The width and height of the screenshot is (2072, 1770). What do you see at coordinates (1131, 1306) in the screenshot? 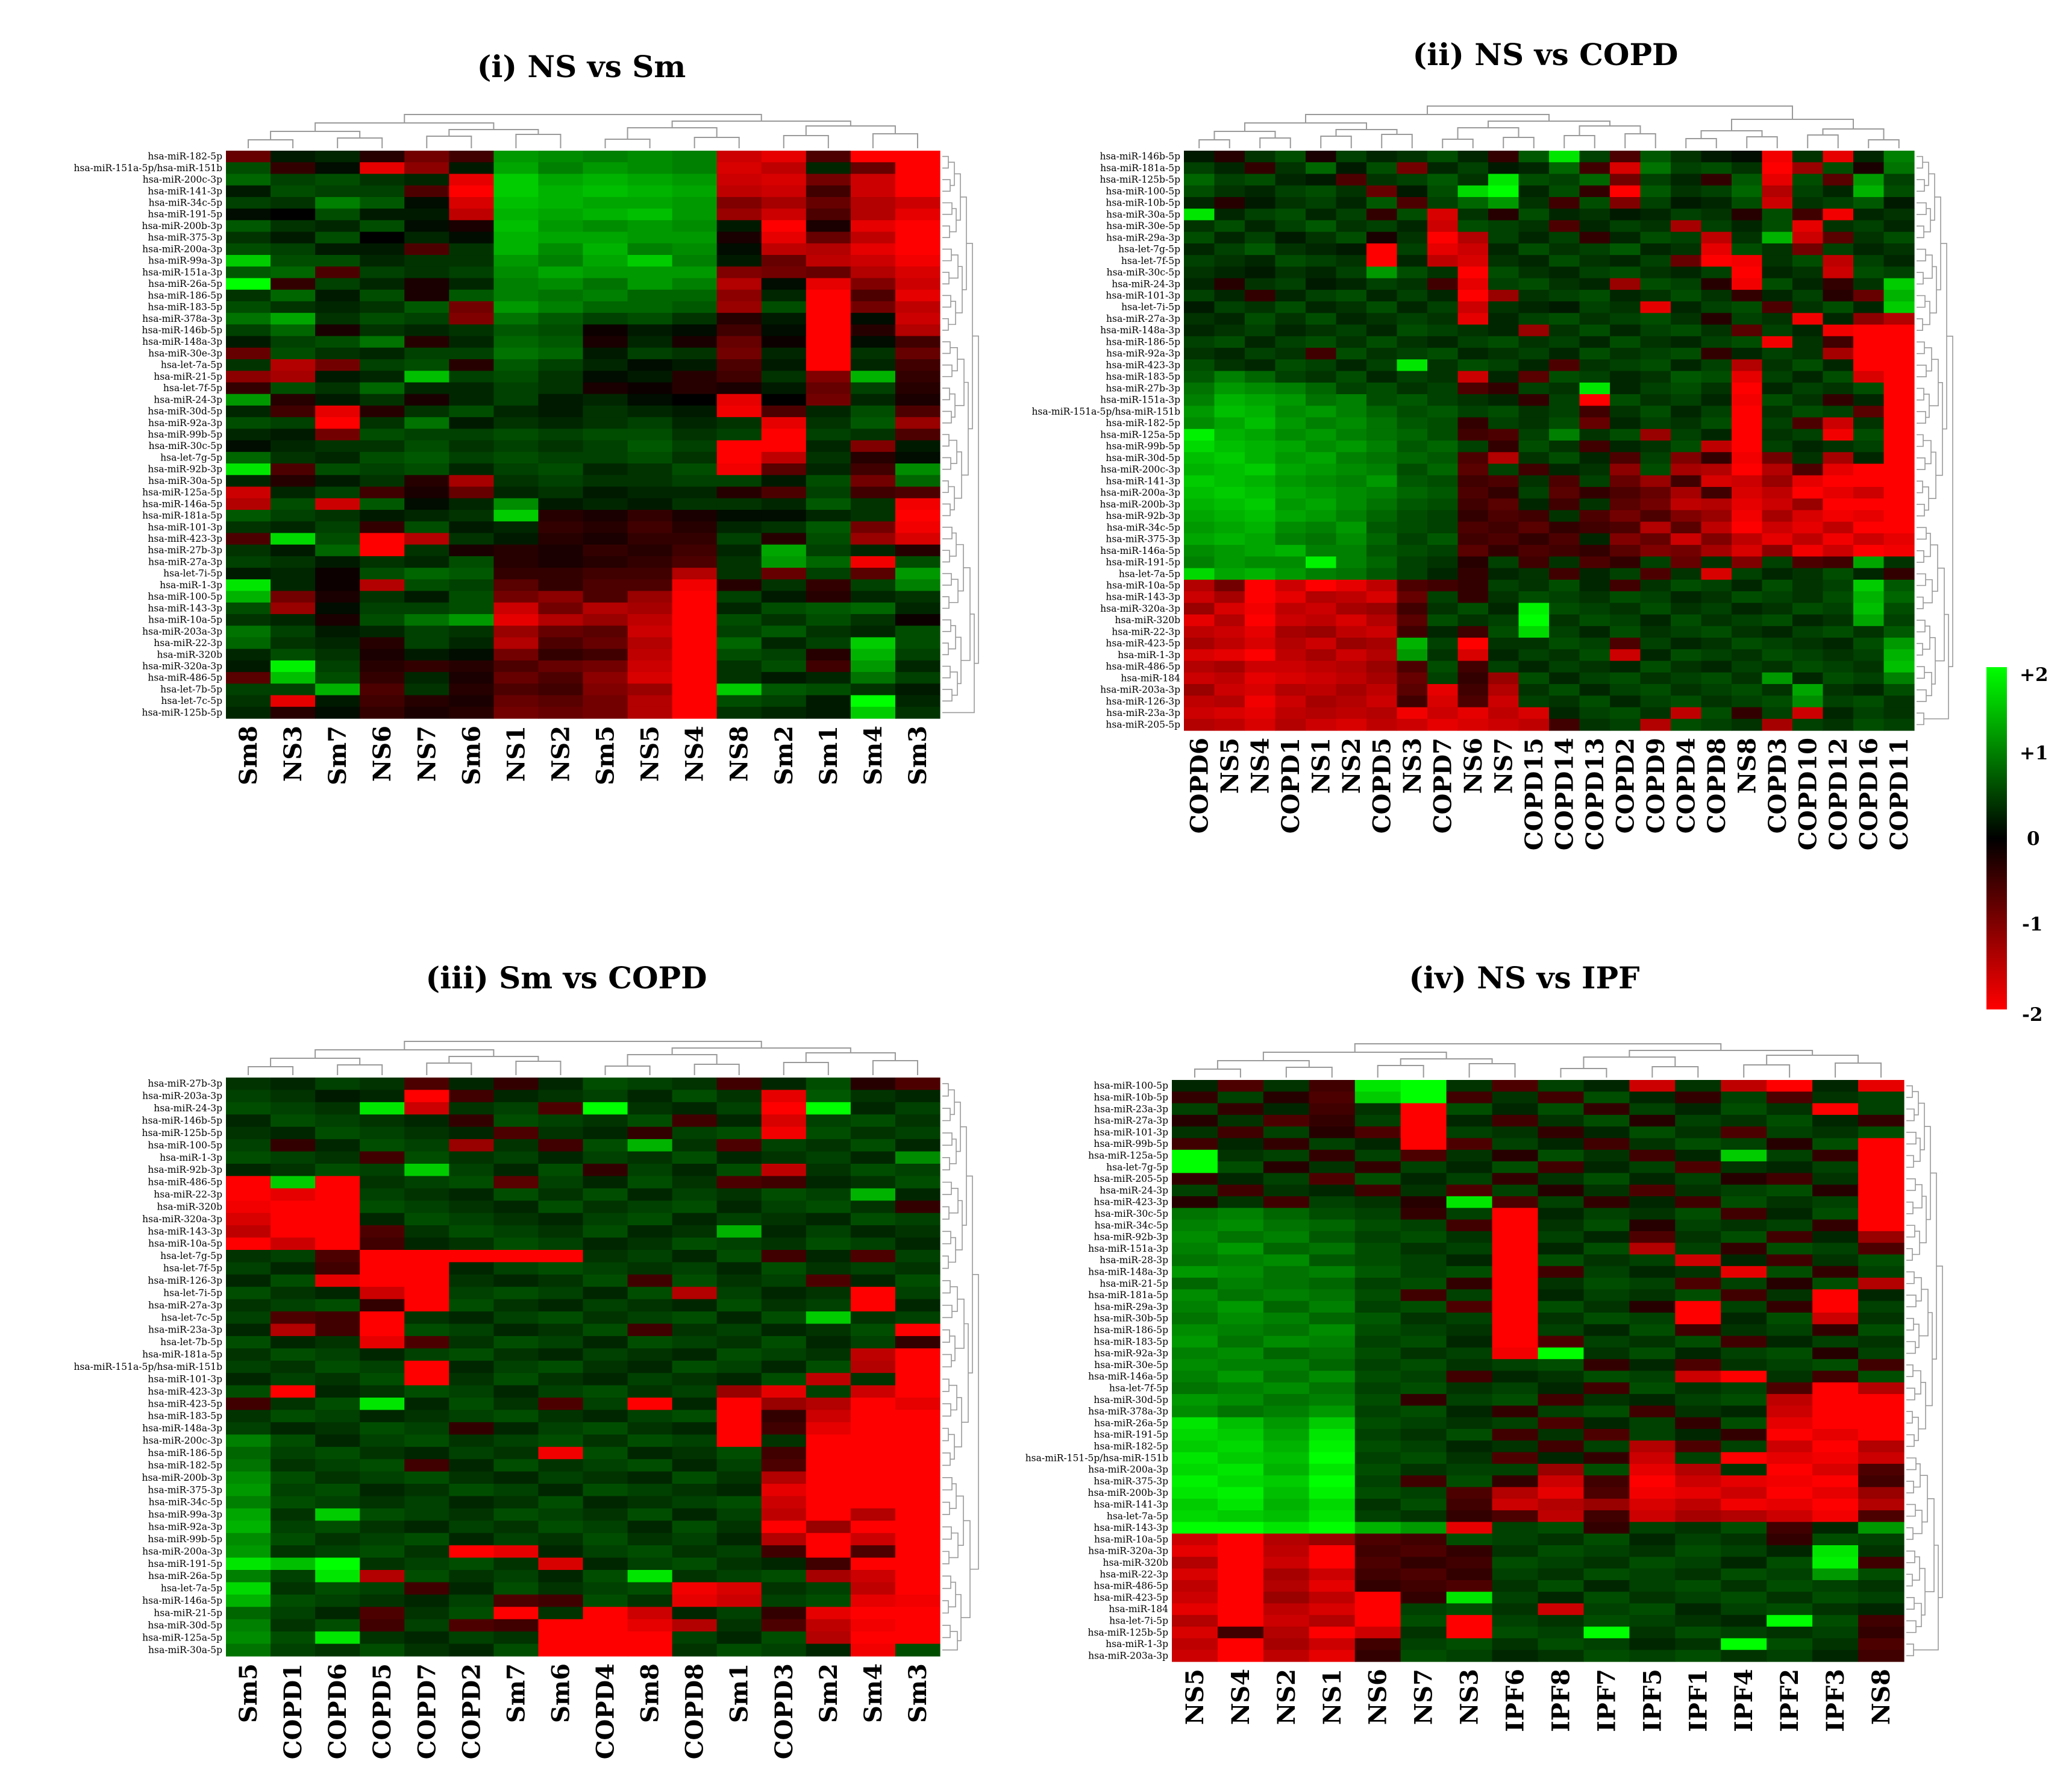
I see `row-label: hsa-miR-29a-3p` at bounding box center [1131, 1306].